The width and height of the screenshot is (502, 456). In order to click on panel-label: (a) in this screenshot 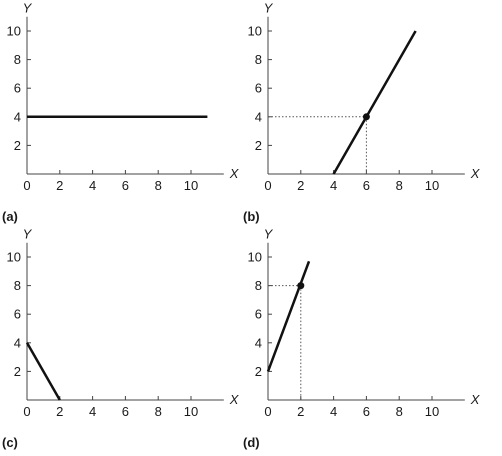, I will do `click(10, 216)`.